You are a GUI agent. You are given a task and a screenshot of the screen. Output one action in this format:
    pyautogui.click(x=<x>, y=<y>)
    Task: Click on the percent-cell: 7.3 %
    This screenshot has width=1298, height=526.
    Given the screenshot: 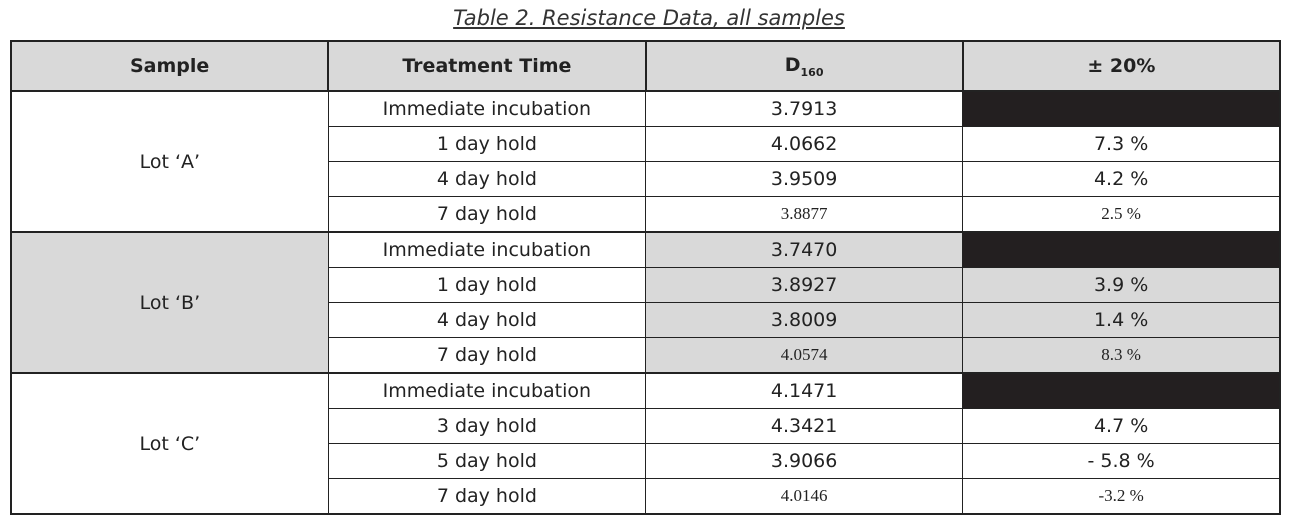 What is the action you would take?
    pyautogui.click(x=1122, y=144)
    